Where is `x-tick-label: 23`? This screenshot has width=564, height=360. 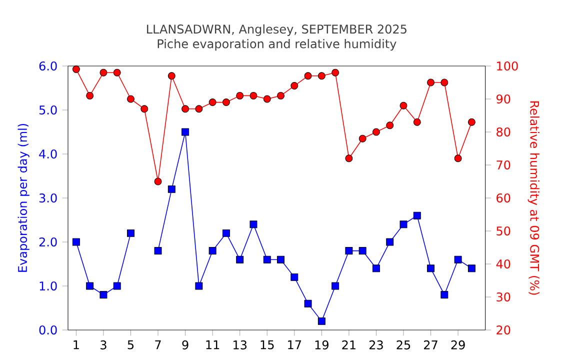
x-tick-label: 23 is located at coordinates (376, 345).